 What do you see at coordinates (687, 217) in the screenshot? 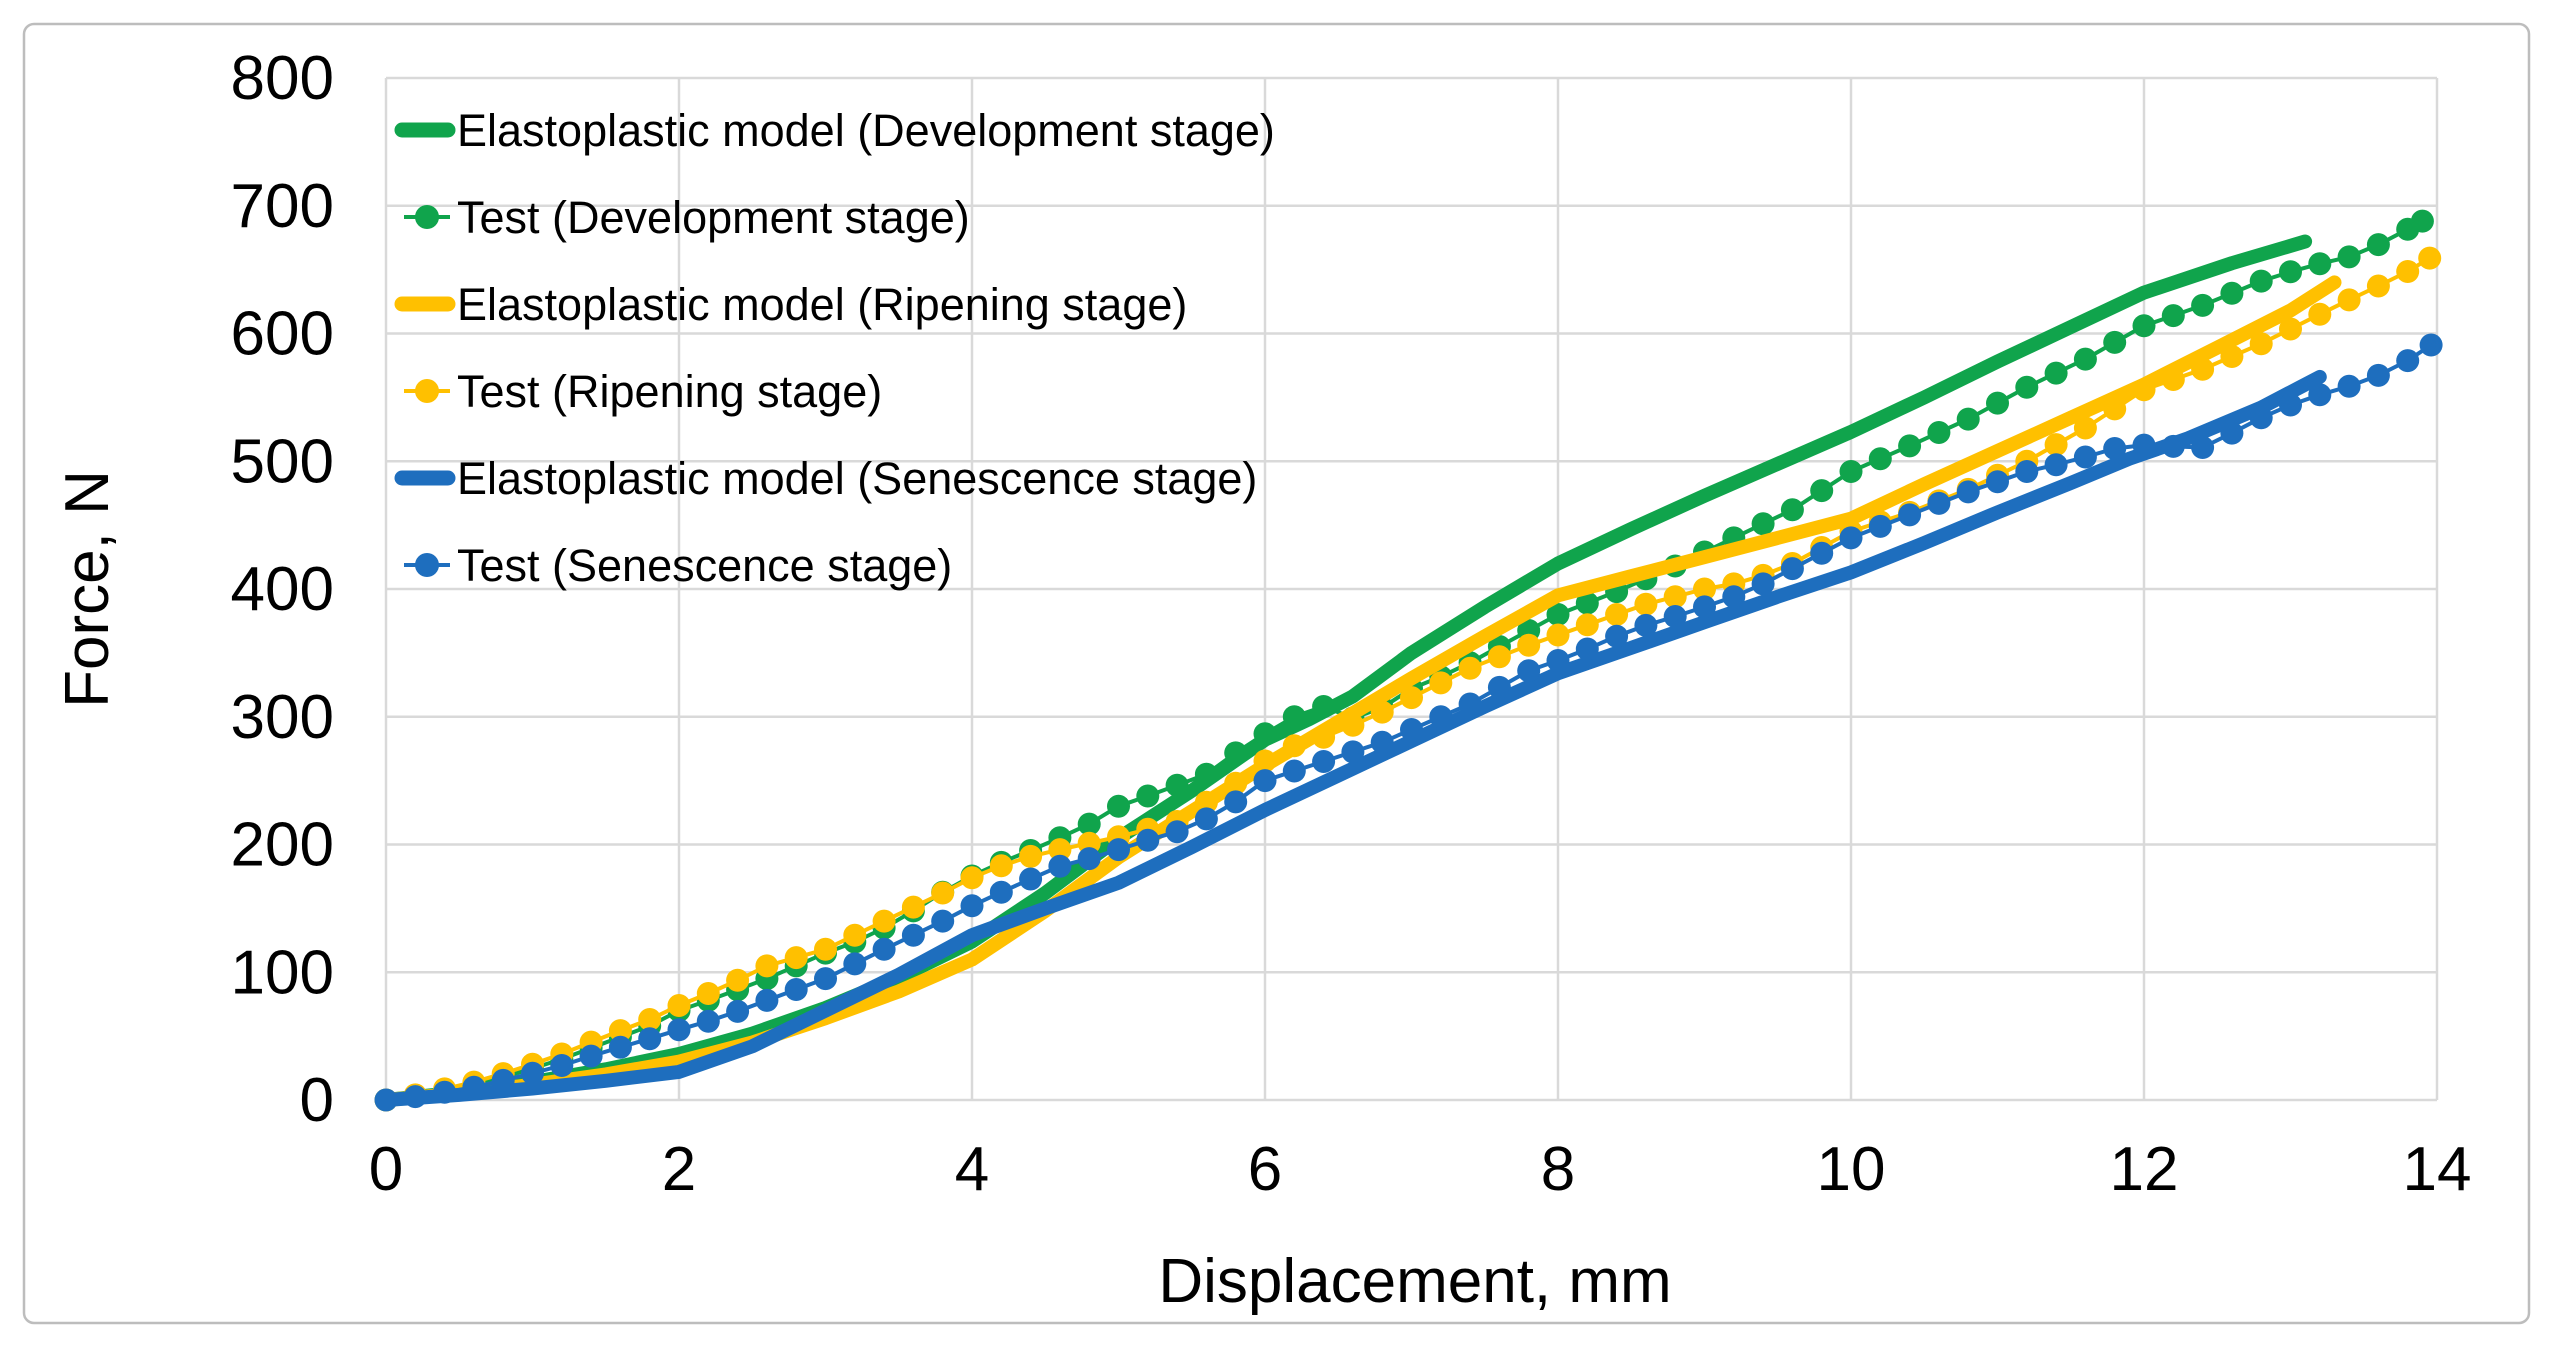
I see `legend-item-1: Test (Development stage)` at bounding box center [687, 217].